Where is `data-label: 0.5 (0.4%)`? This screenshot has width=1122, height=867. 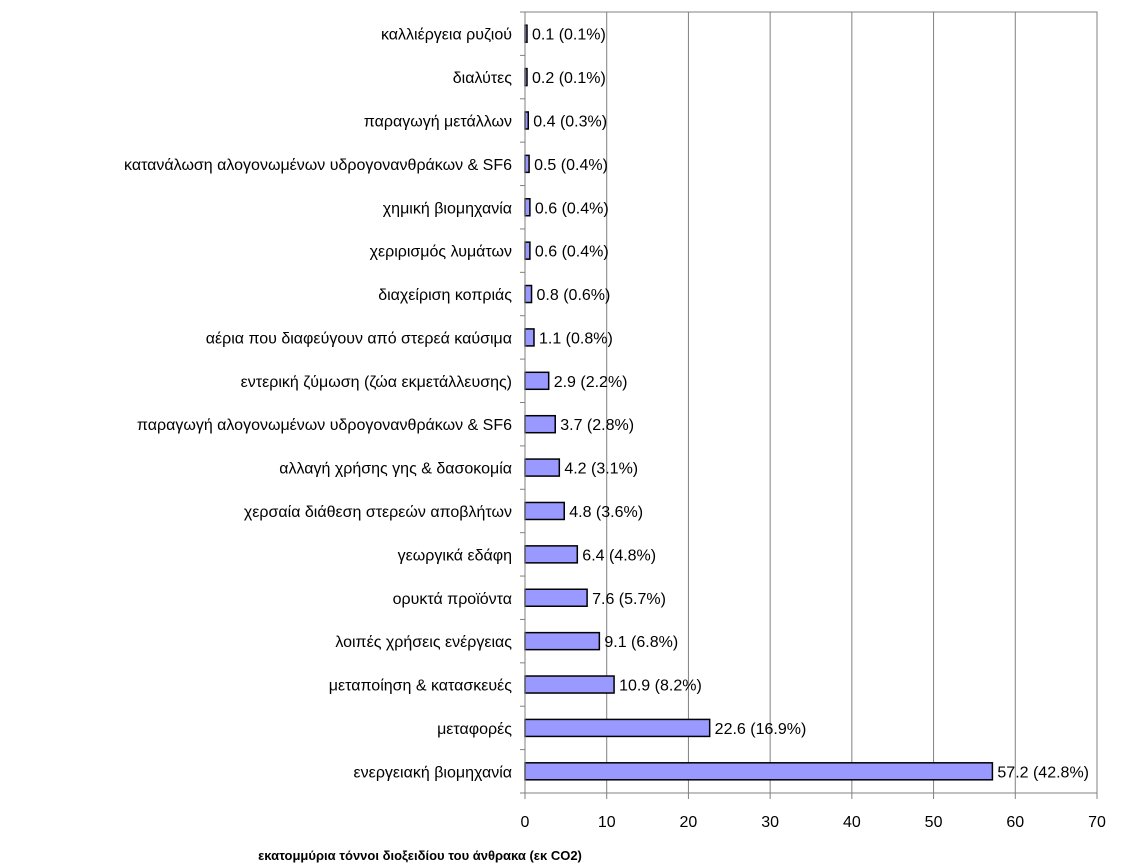
data-label: 0.5 (0.4%) is located at coordinates (571, 165).